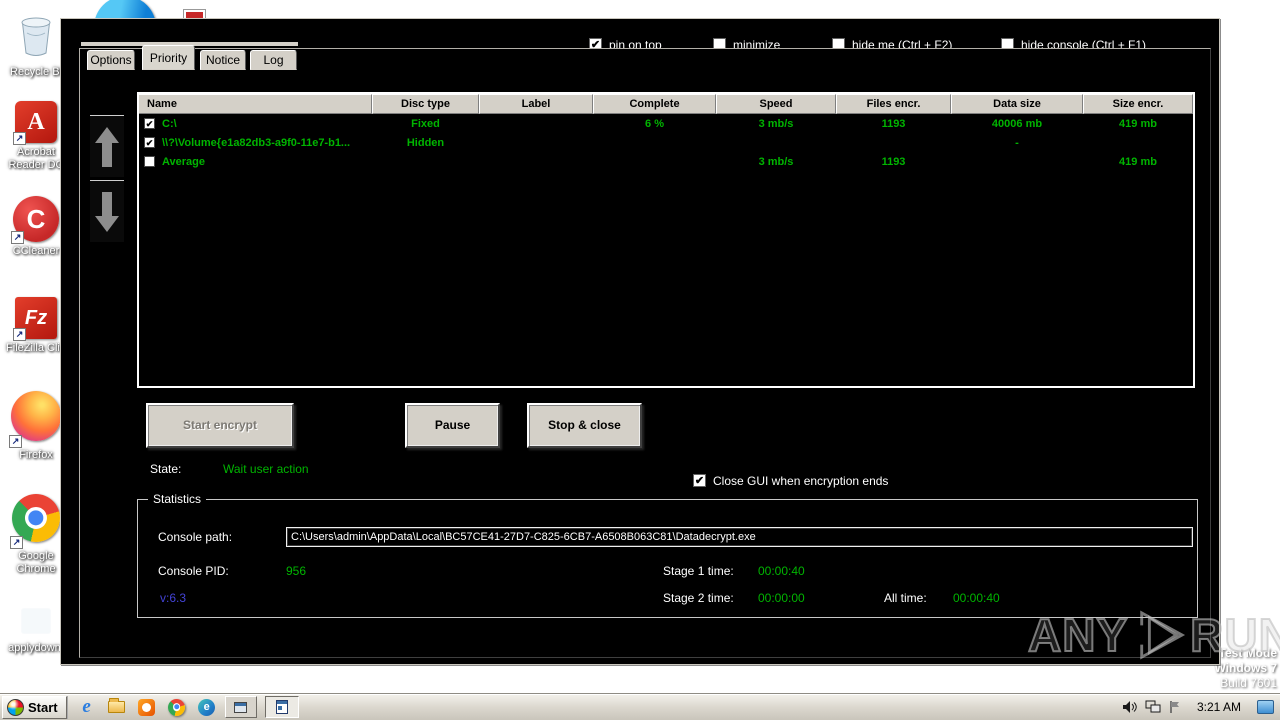  What do you see at coordinates (36, 251) in the screenshot?
I see `desktop-icon-label: CCleaner` at bounding box center [36, 251].